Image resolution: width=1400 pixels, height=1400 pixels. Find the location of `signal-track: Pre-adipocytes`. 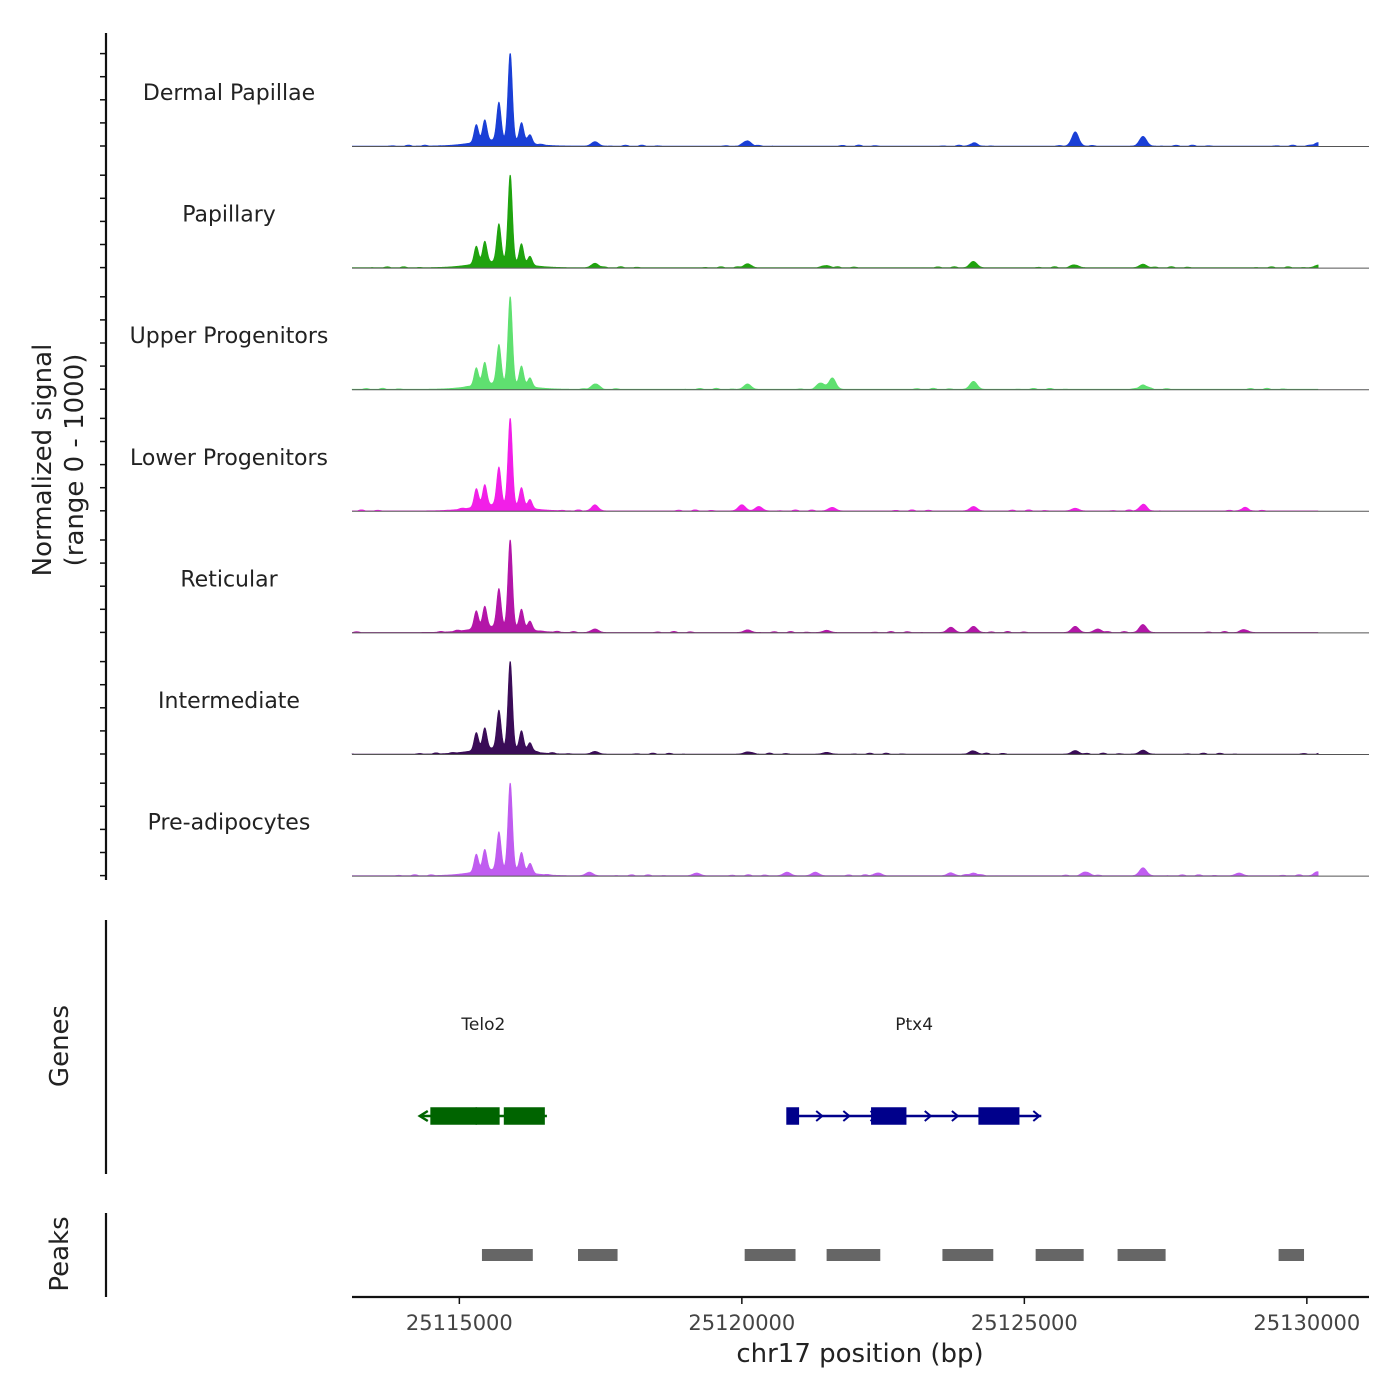

signal-track: Pre-adipocytes is located at coordinates (758, 829).